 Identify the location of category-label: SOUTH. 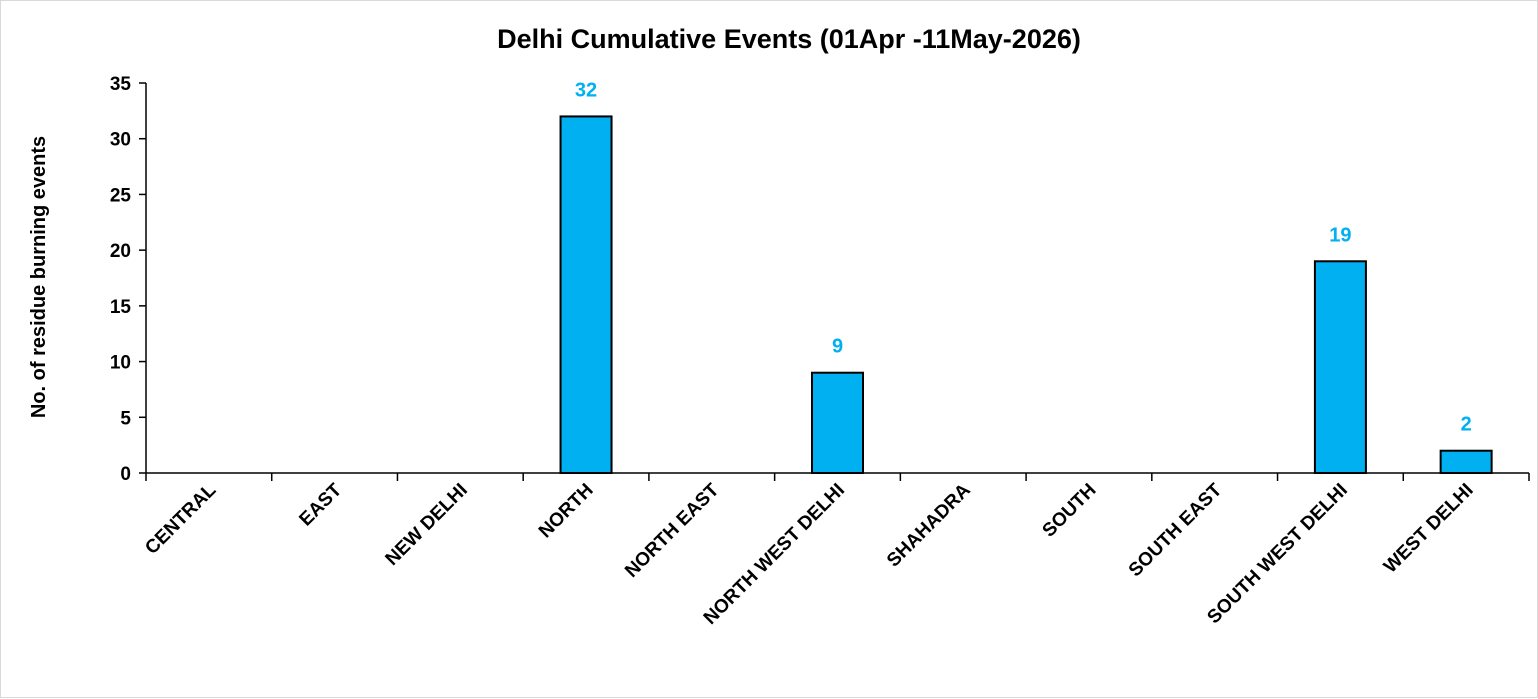
(1070, 511).